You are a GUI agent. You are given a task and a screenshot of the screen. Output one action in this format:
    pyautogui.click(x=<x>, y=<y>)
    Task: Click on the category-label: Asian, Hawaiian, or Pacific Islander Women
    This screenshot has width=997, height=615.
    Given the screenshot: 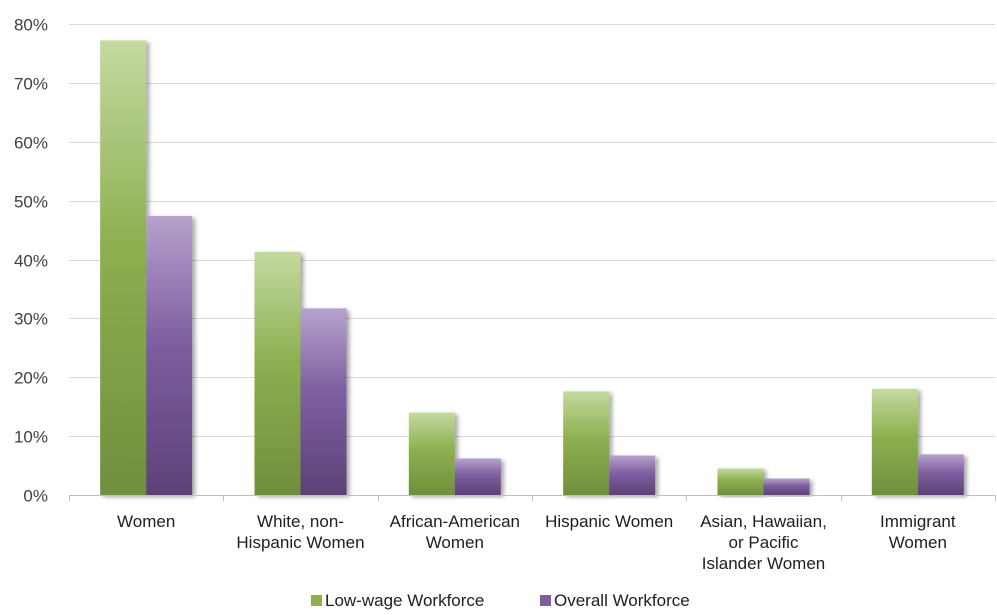 What is the action you would take?
    pyautogui.click(x=763, y=542)
    